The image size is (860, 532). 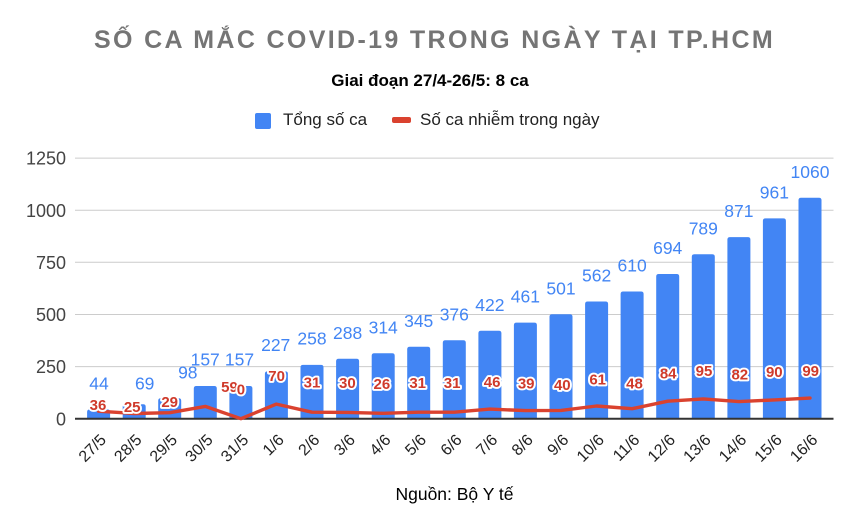 I want to click on svg-text: 789, so click(x=703, y=228).